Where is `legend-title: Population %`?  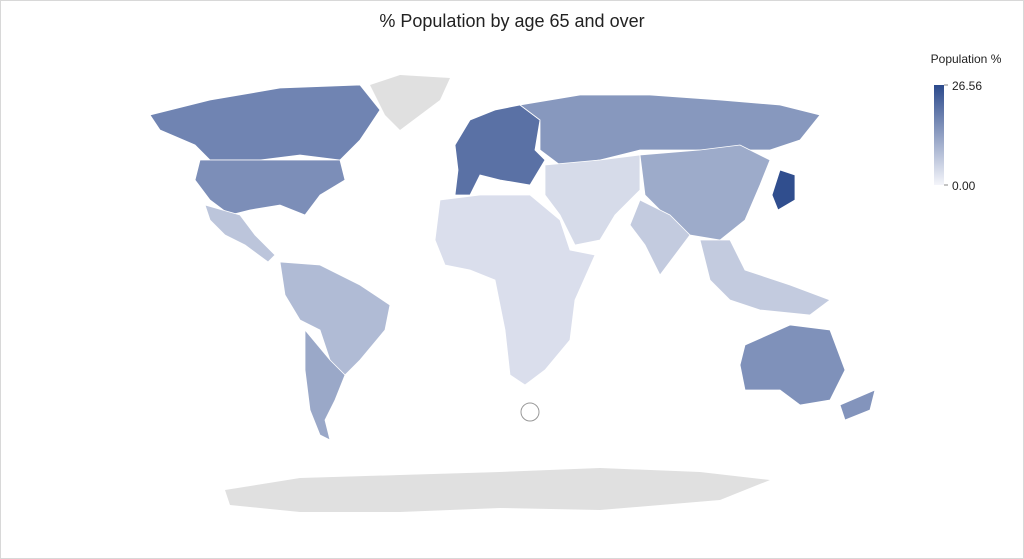
legend-title: Population % is located at coordinates (966, 59).